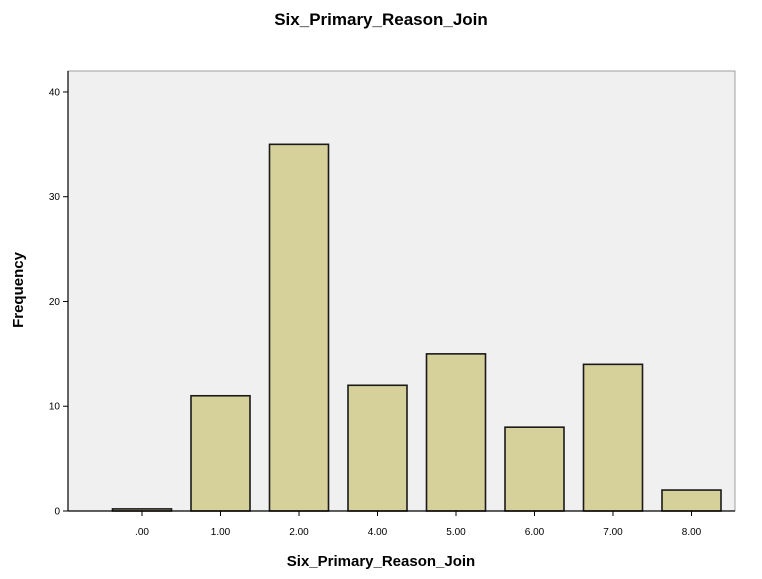 This screenshot has height=579, width=762. I want to click on y-tick-label: 30, so click(55, 197).